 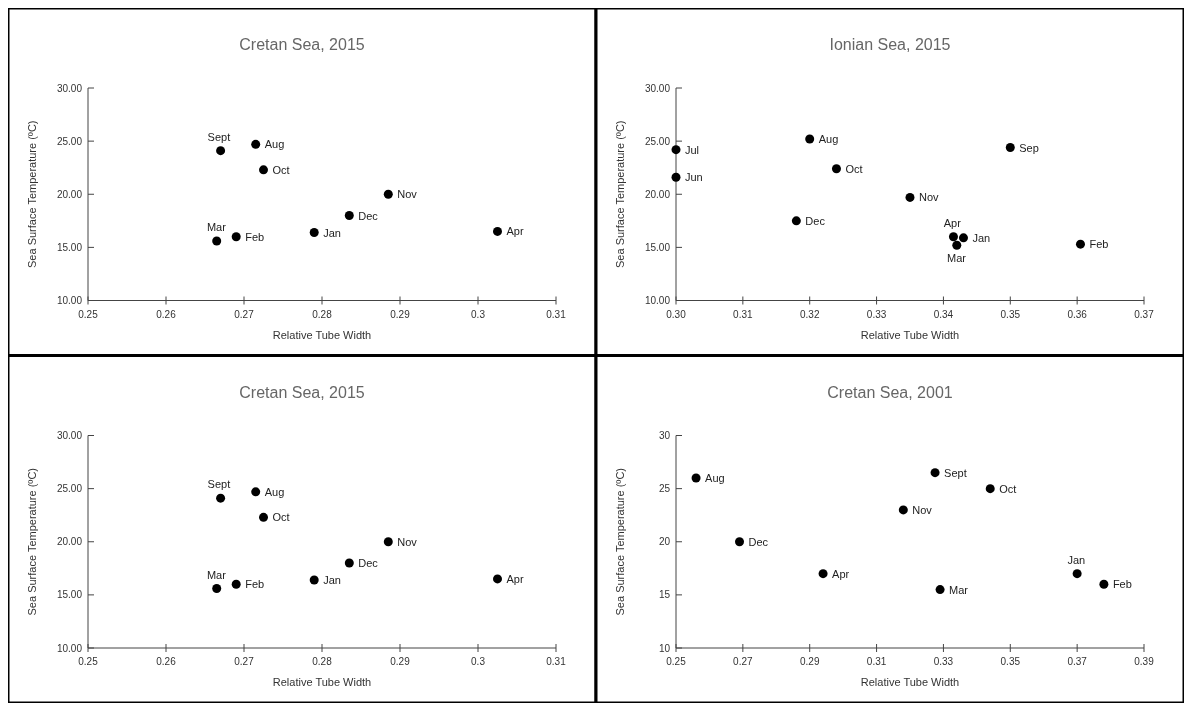 What do you see at coordinates (664, 435) in the screenshot?
I see `y-tick-label: 30` at bounding box center [664, 435].